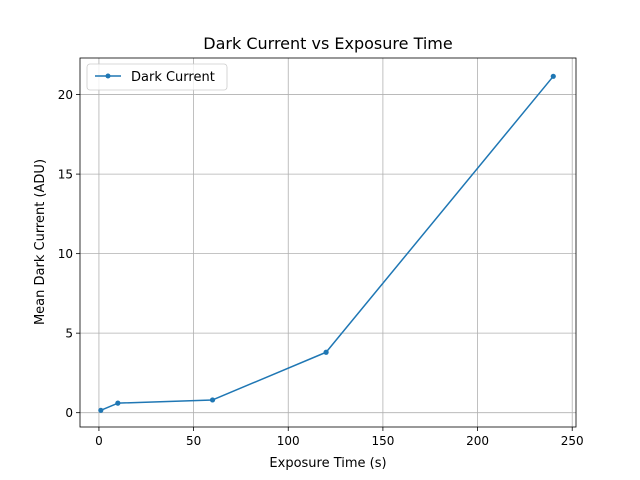  Describe the element at coordinates (173, 77) in the screenshot. I see `legend-label: Dark Current` at that location.